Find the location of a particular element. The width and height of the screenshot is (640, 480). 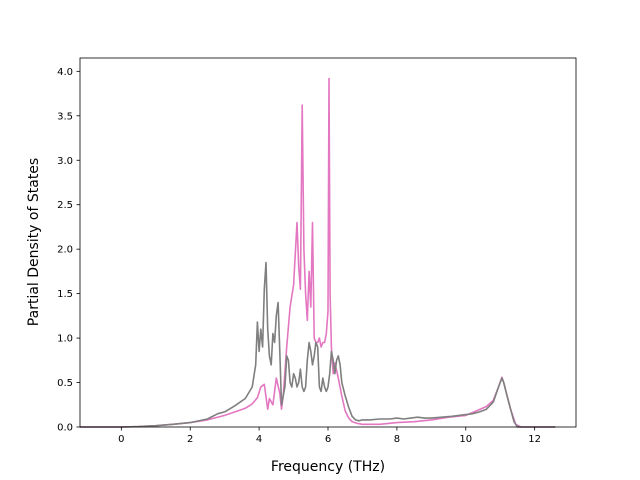

y-tick-label: 3.0 is located at coordinates (65, 161).